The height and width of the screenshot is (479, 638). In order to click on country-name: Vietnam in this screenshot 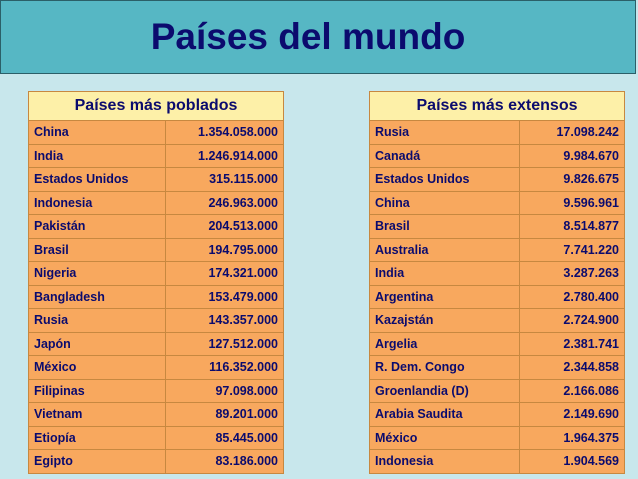, I will do `click(97, 414)`.